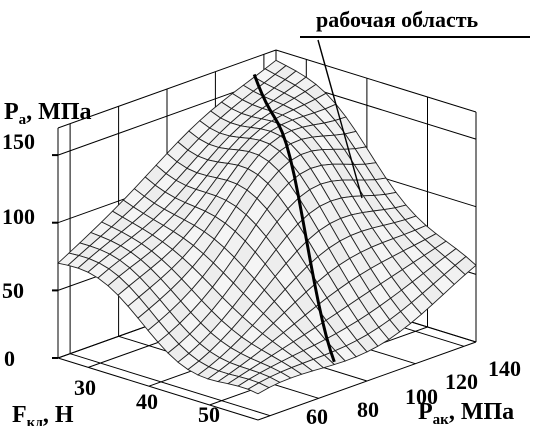 The height and width of the screenshot is (426, 550). Describe the element at coordinates (397, 19) in the screenshot. I see `annotation-label: рабочая область` at that location.